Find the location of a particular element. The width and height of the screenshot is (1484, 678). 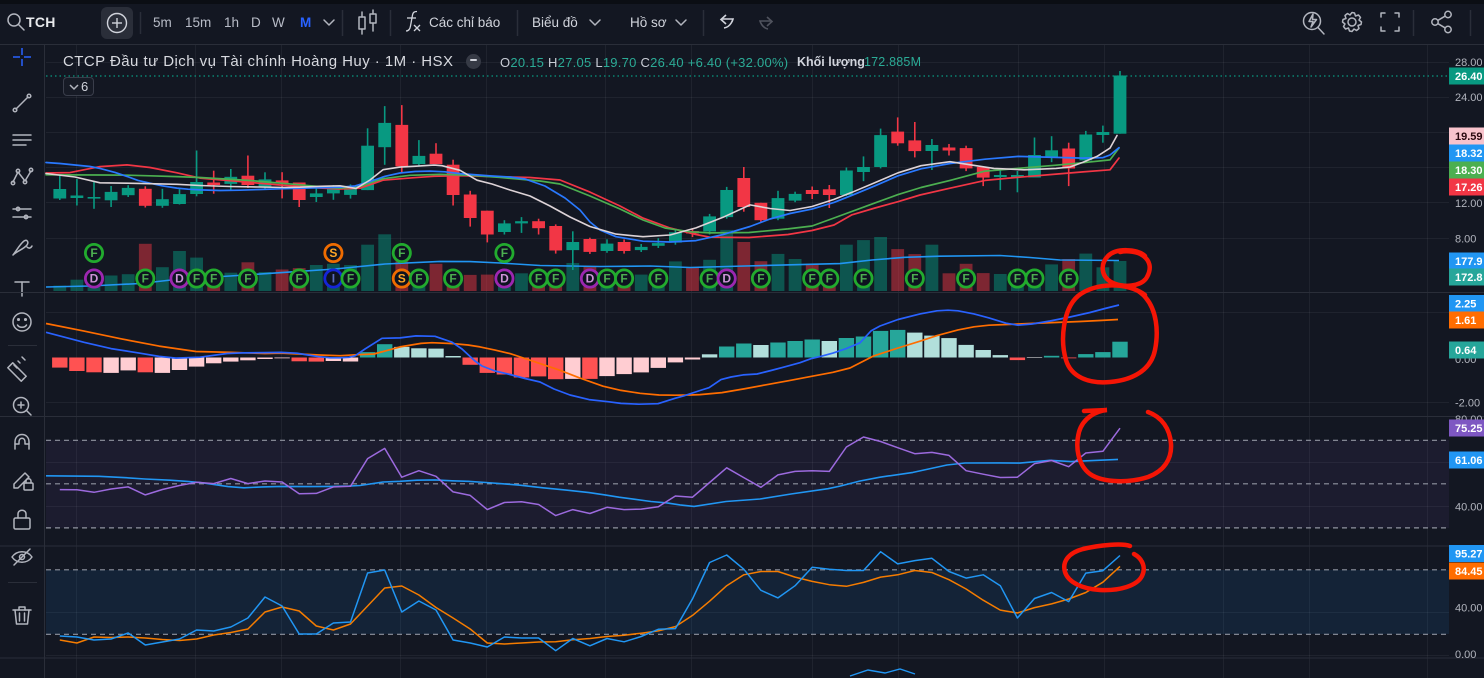

svg-text: 8.00 is located at coordinates (1465, 240).